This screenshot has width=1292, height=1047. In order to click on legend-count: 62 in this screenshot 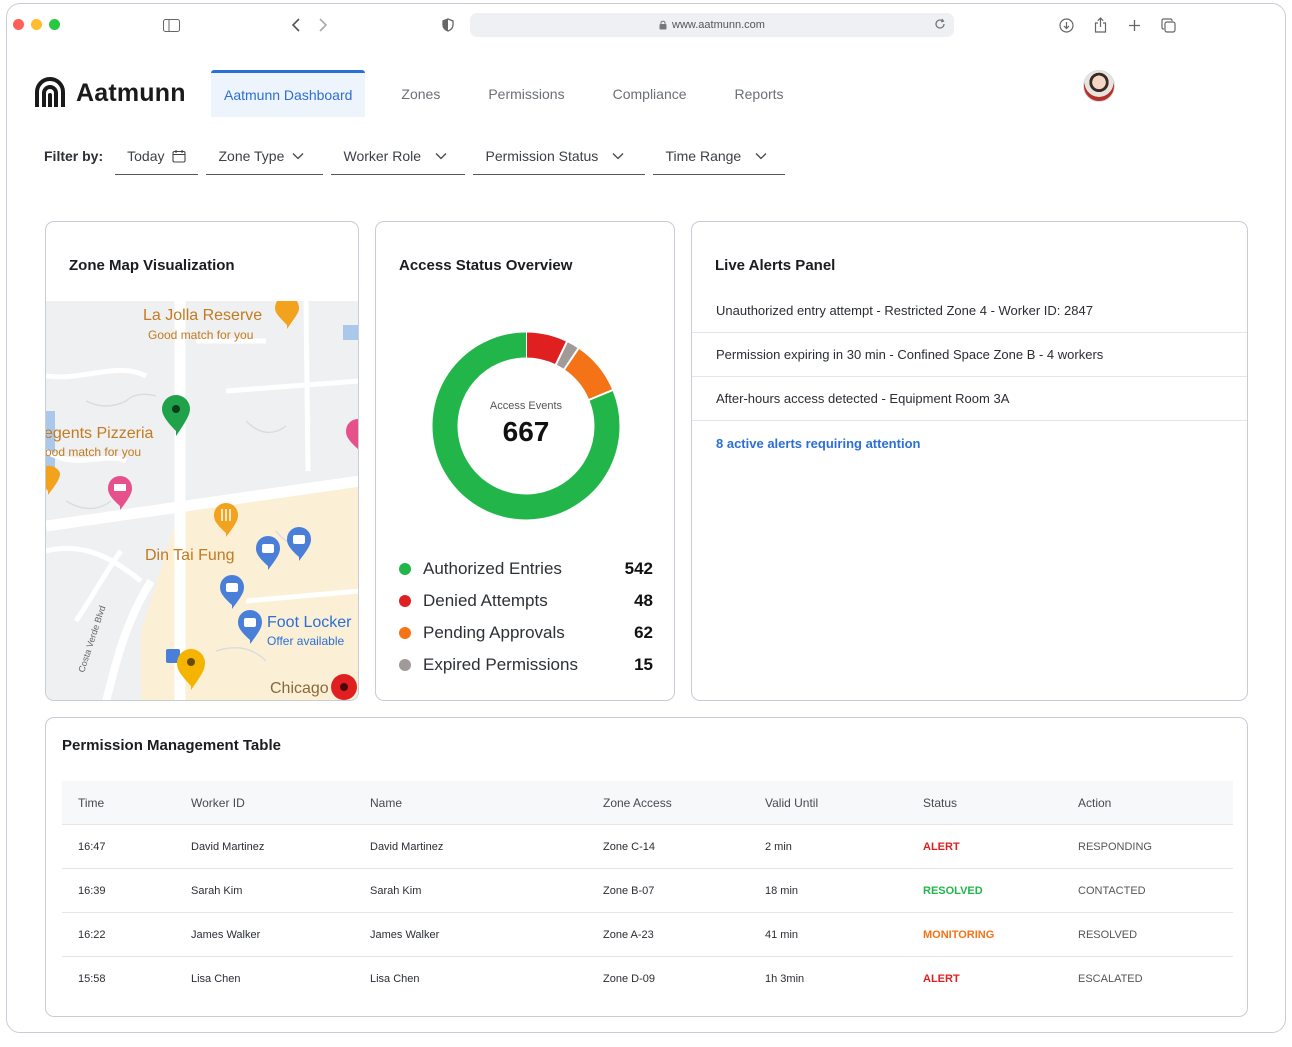, I will do `click(643, 632)`.